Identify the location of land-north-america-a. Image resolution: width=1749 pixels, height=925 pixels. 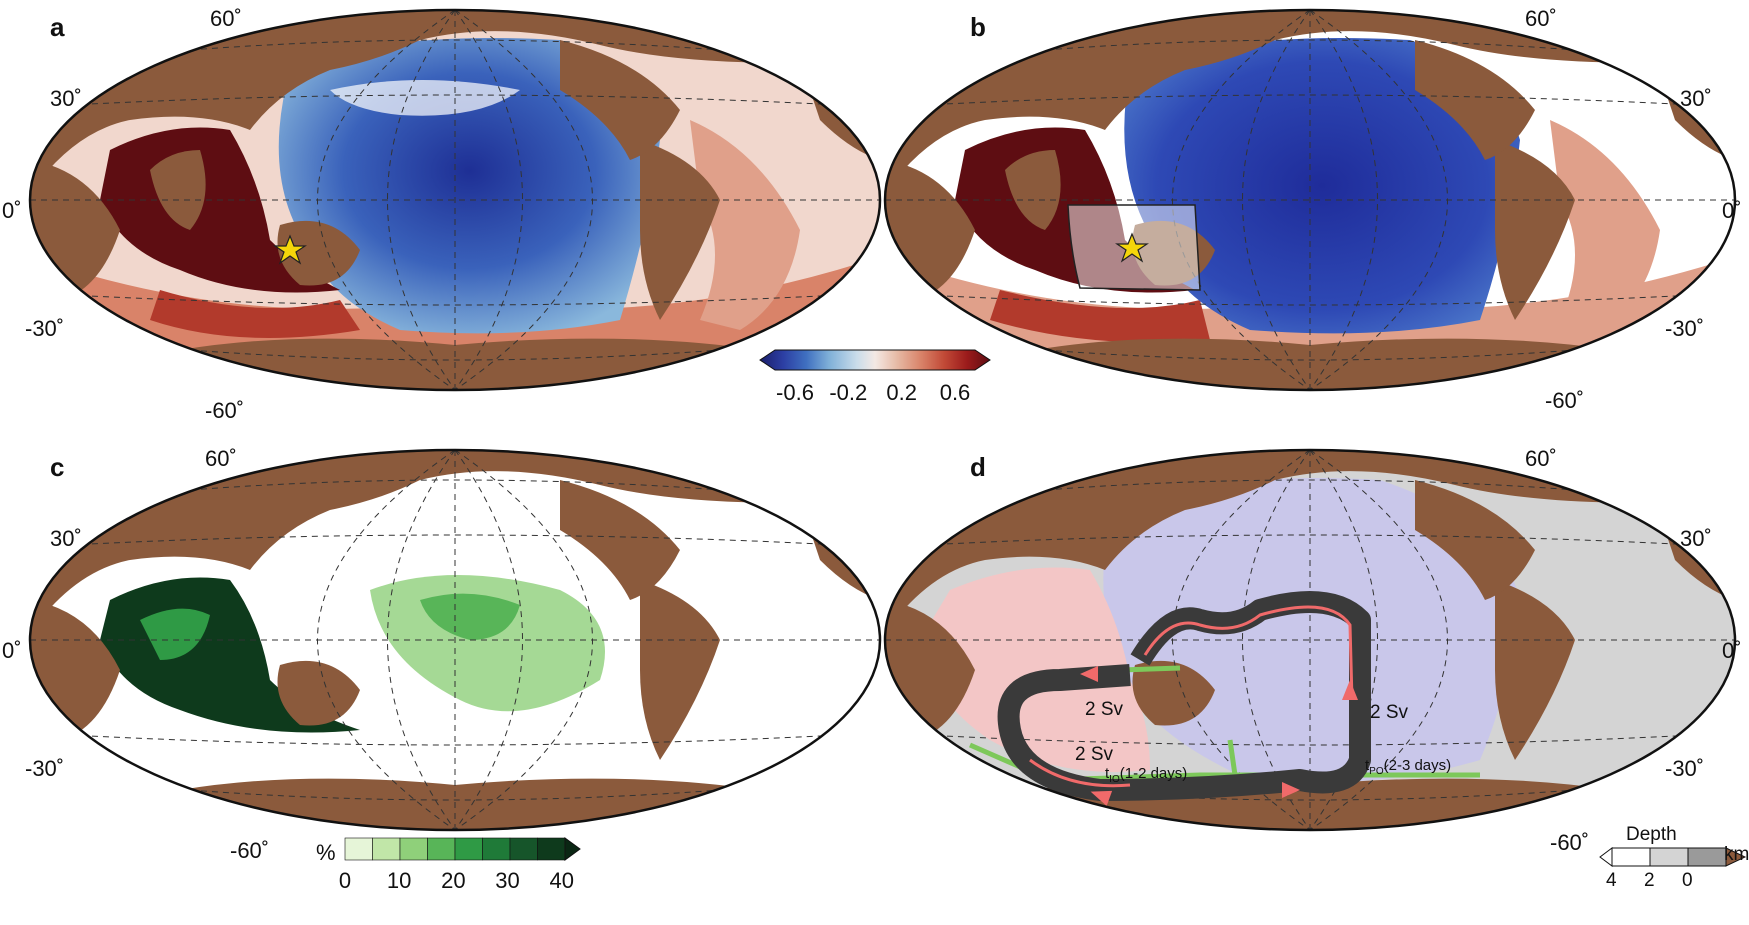
(620, 100).